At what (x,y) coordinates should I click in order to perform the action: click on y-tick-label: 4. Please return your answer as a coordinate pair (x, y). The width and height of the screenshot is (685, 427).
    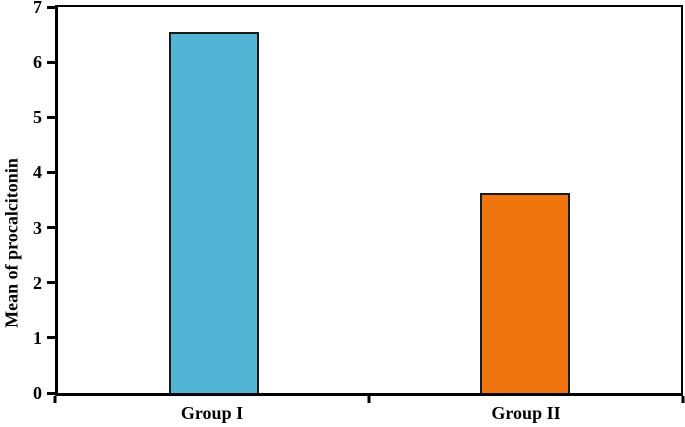
    Looking at the image, I should click on (37, 172).